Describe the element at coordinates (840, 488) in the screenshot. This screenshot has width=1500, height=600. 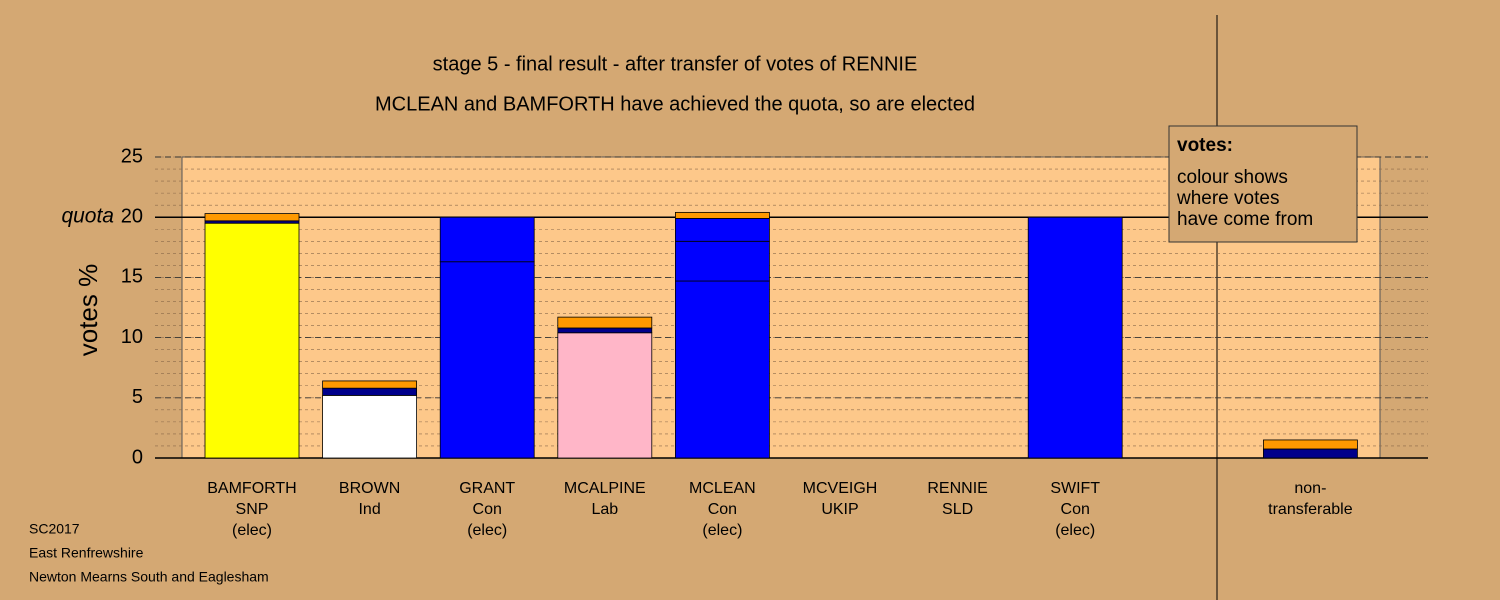
I see `x-tick-label: MCVEIGH` at that location.